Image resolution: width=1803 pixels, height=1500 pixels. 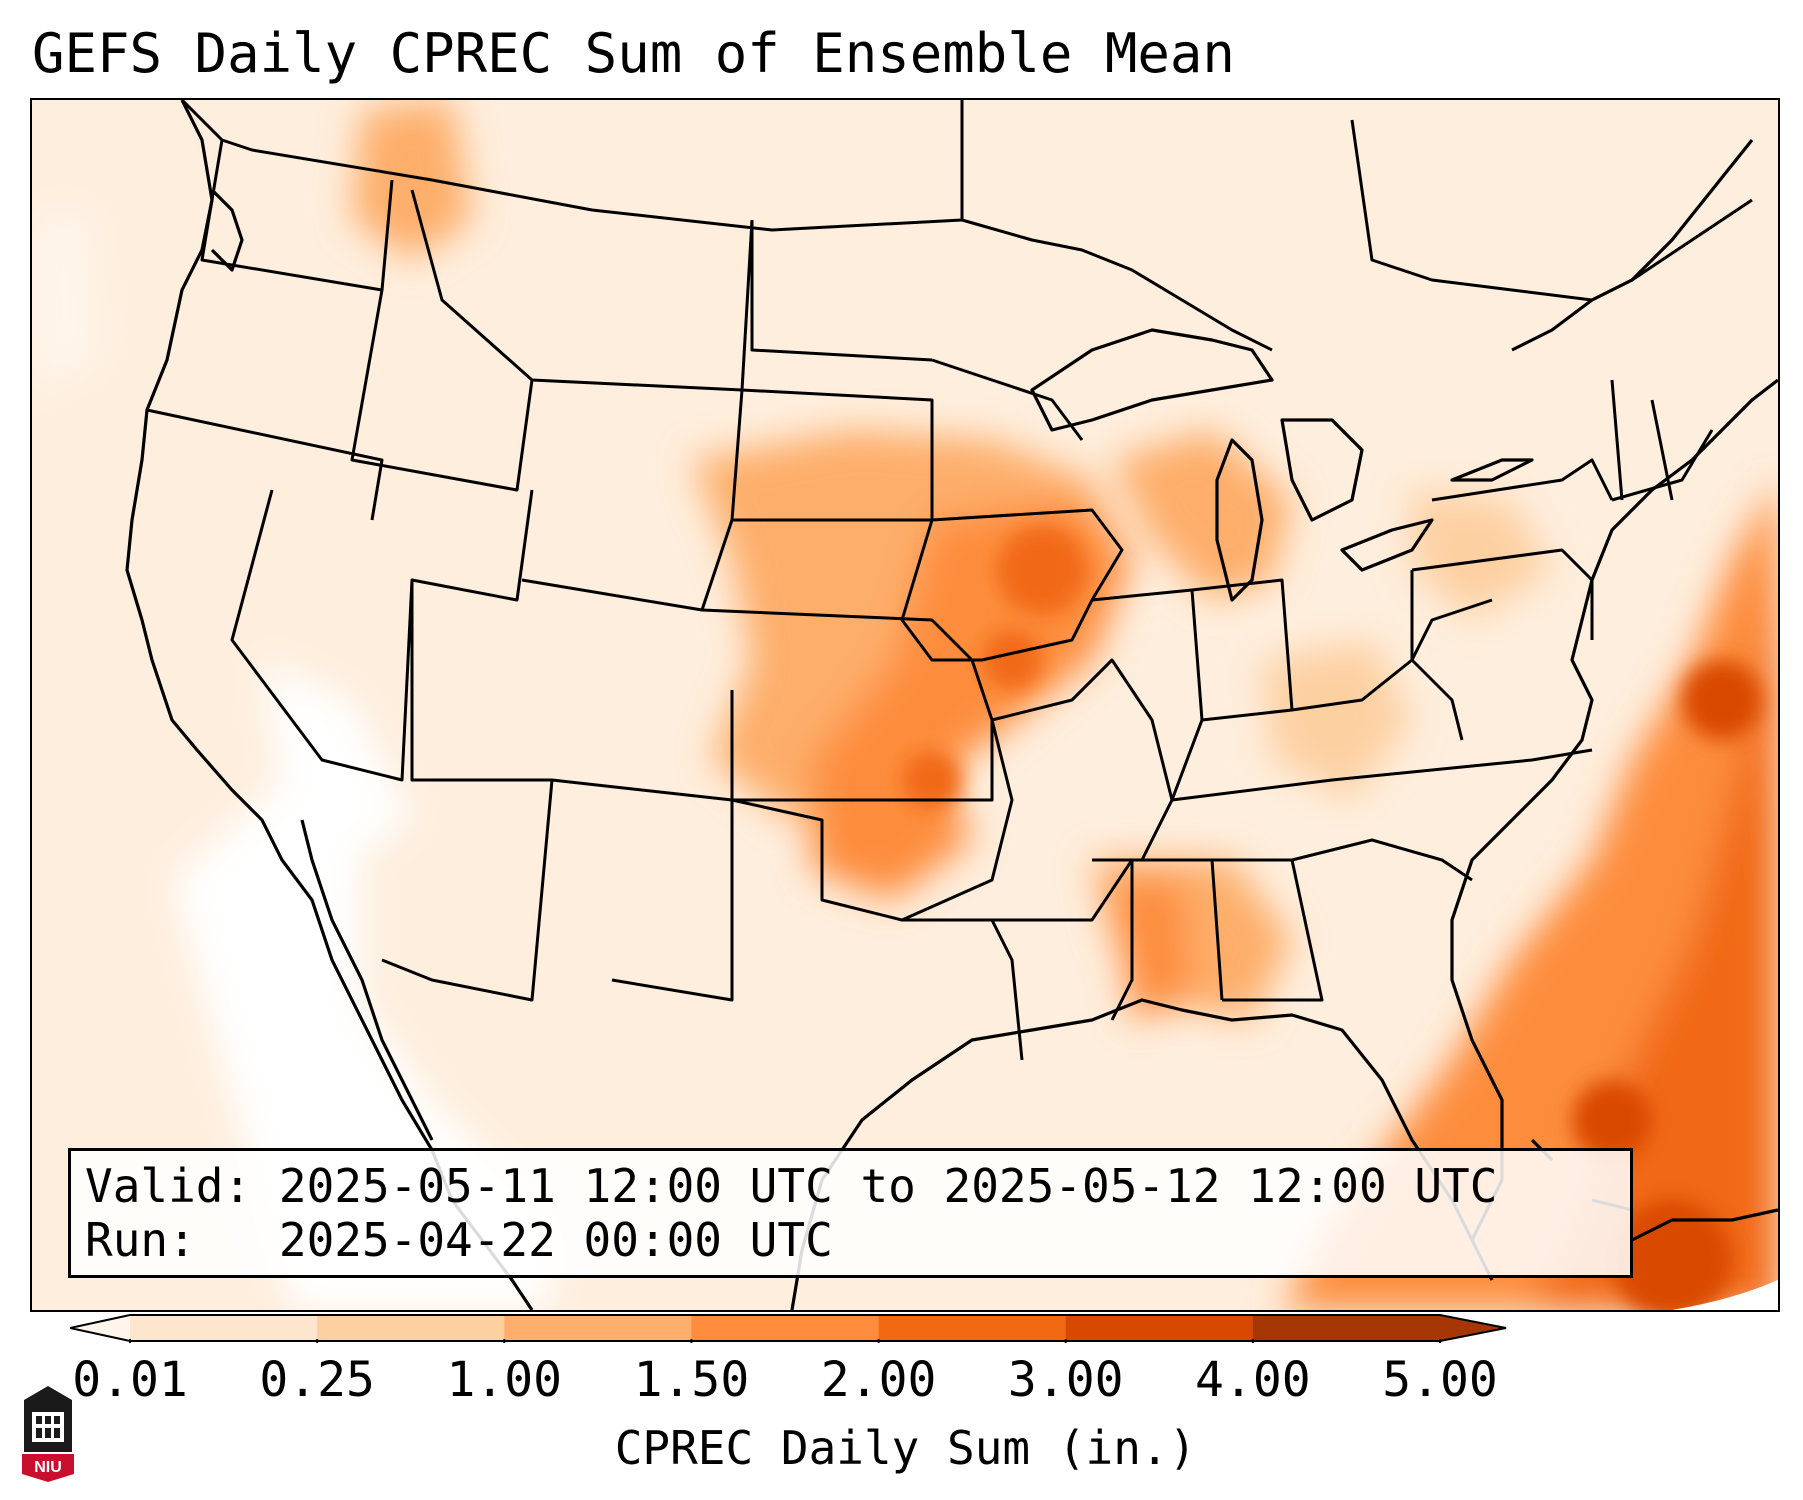 I want to click on colorbar-tick-marks, so click(x=785, y=1341).